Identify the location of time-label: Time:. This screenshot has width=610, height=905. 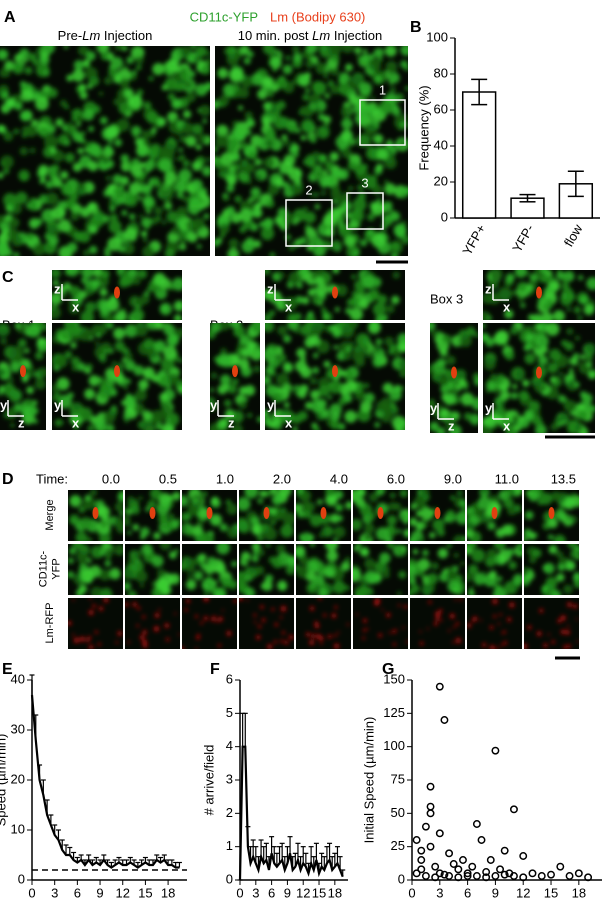
(52, 478).